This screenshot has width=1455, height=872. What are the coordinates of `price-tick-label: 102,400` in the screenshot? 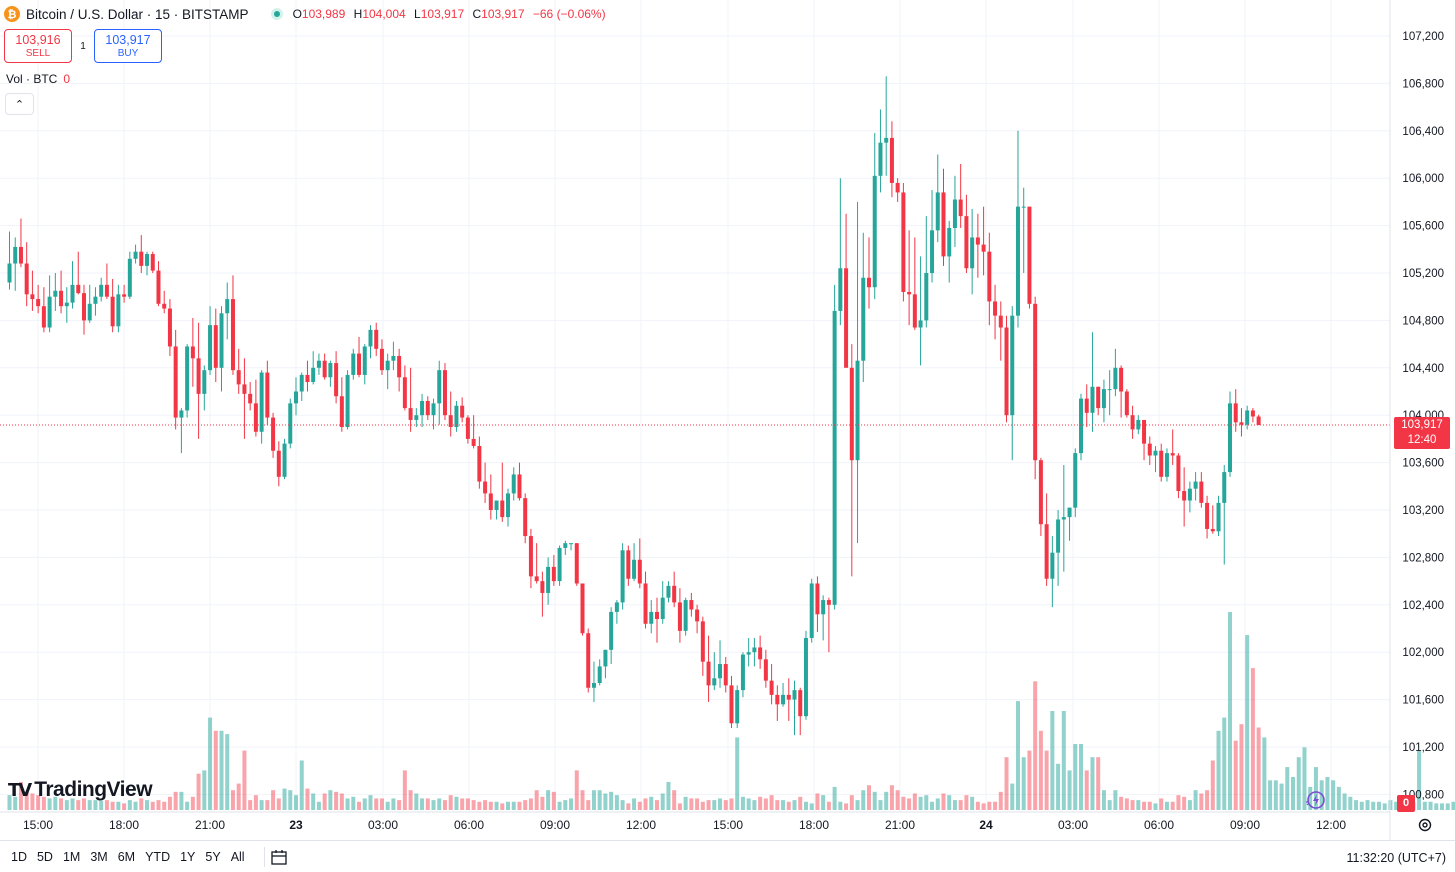 It's located at (1423, 606).